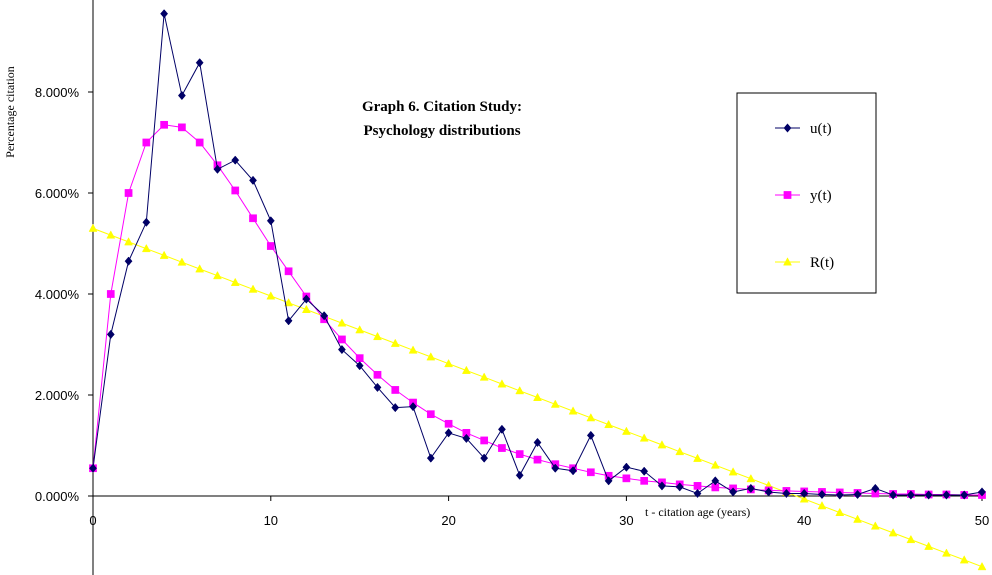 The image size is (992, 575). Describe the element at coordinates (57, 193) in the screenshot. I see `y-tick-label: 6.000%` at that location.